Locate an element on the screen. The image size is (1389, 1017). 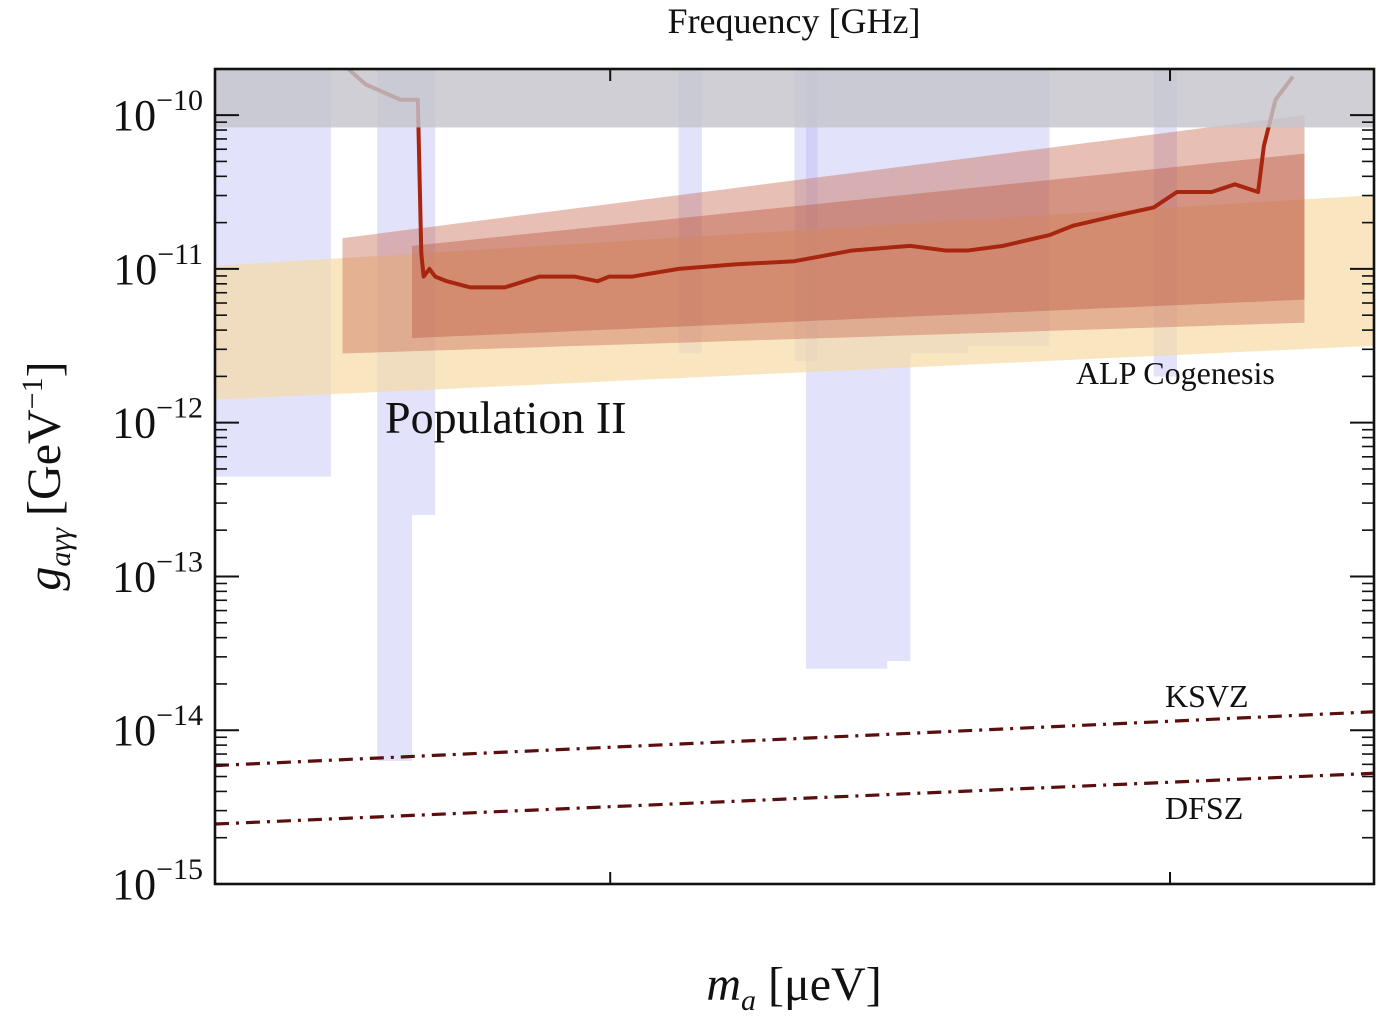
y-tick-label: 10−15 is located at coordinates (157, 881).